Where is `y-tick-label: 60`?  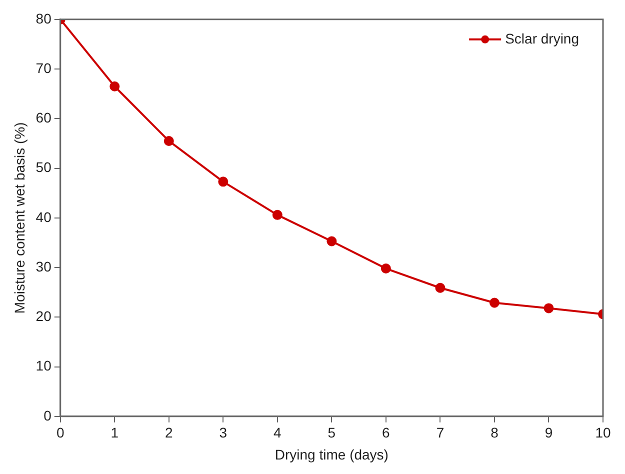 y-tick-label: 60 is located at coordinates (44, 118).